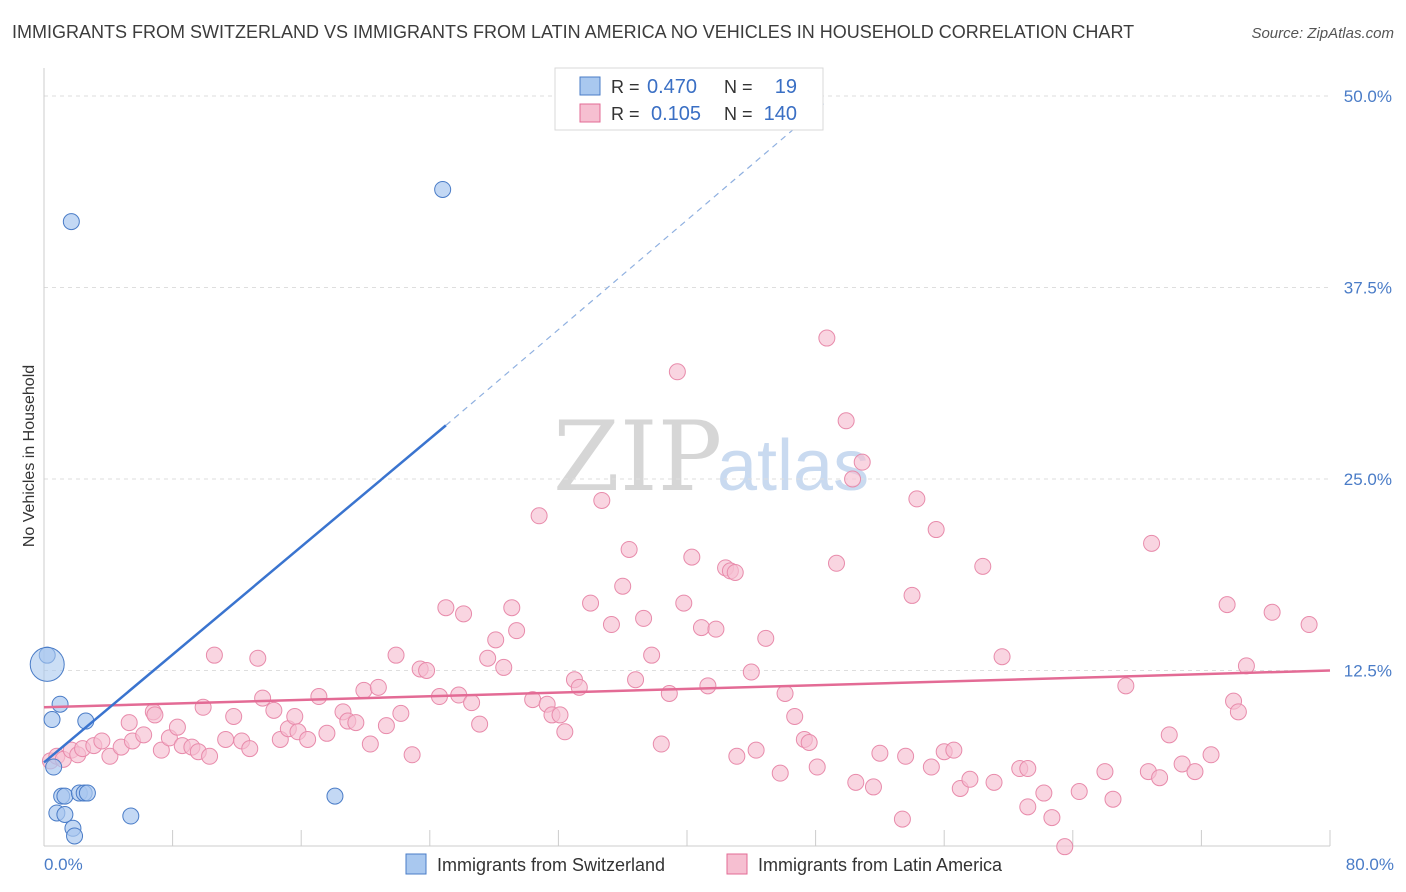 This screenshot has height=892, width=1406. What do you see at coordinates (737, 864) in the screenshot?
I see `legend-swatch-latin-america` at bounding box center [737, 864].